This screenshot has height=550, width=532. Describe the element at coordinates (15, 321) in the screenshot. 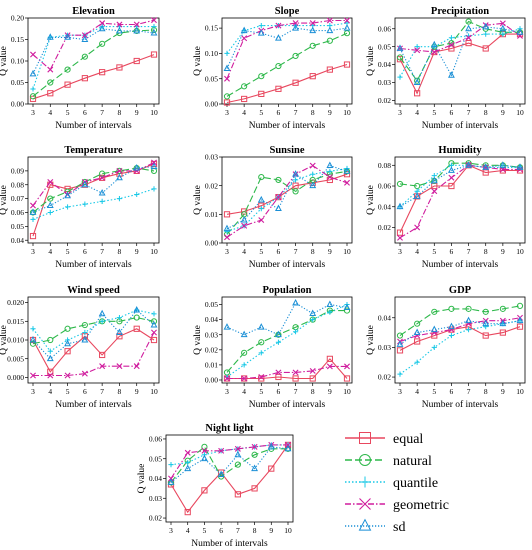

I see `y-tick-label: 0.015` at that location.